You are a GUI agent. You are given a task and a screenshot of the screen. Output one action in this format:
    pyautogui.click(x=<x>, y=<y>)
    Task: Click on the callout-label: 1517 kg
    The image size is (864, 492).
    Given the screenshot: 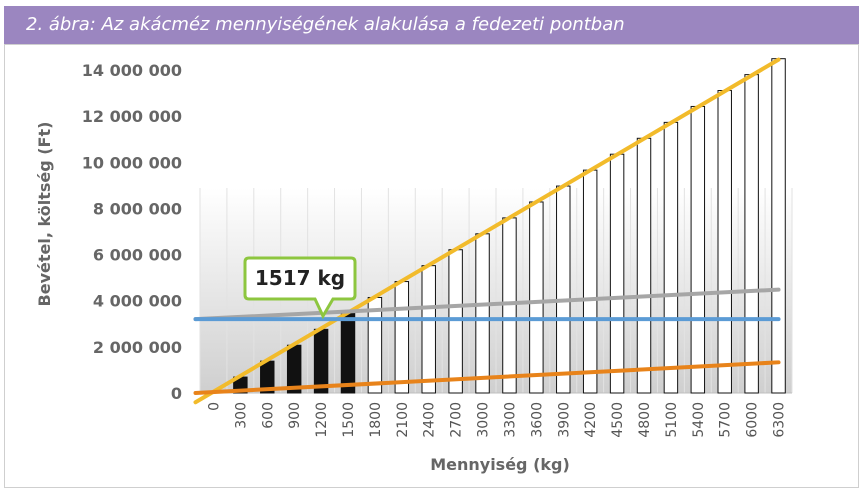 What is the action you would take?
    pyautogui.click(x=300, y=278)
    